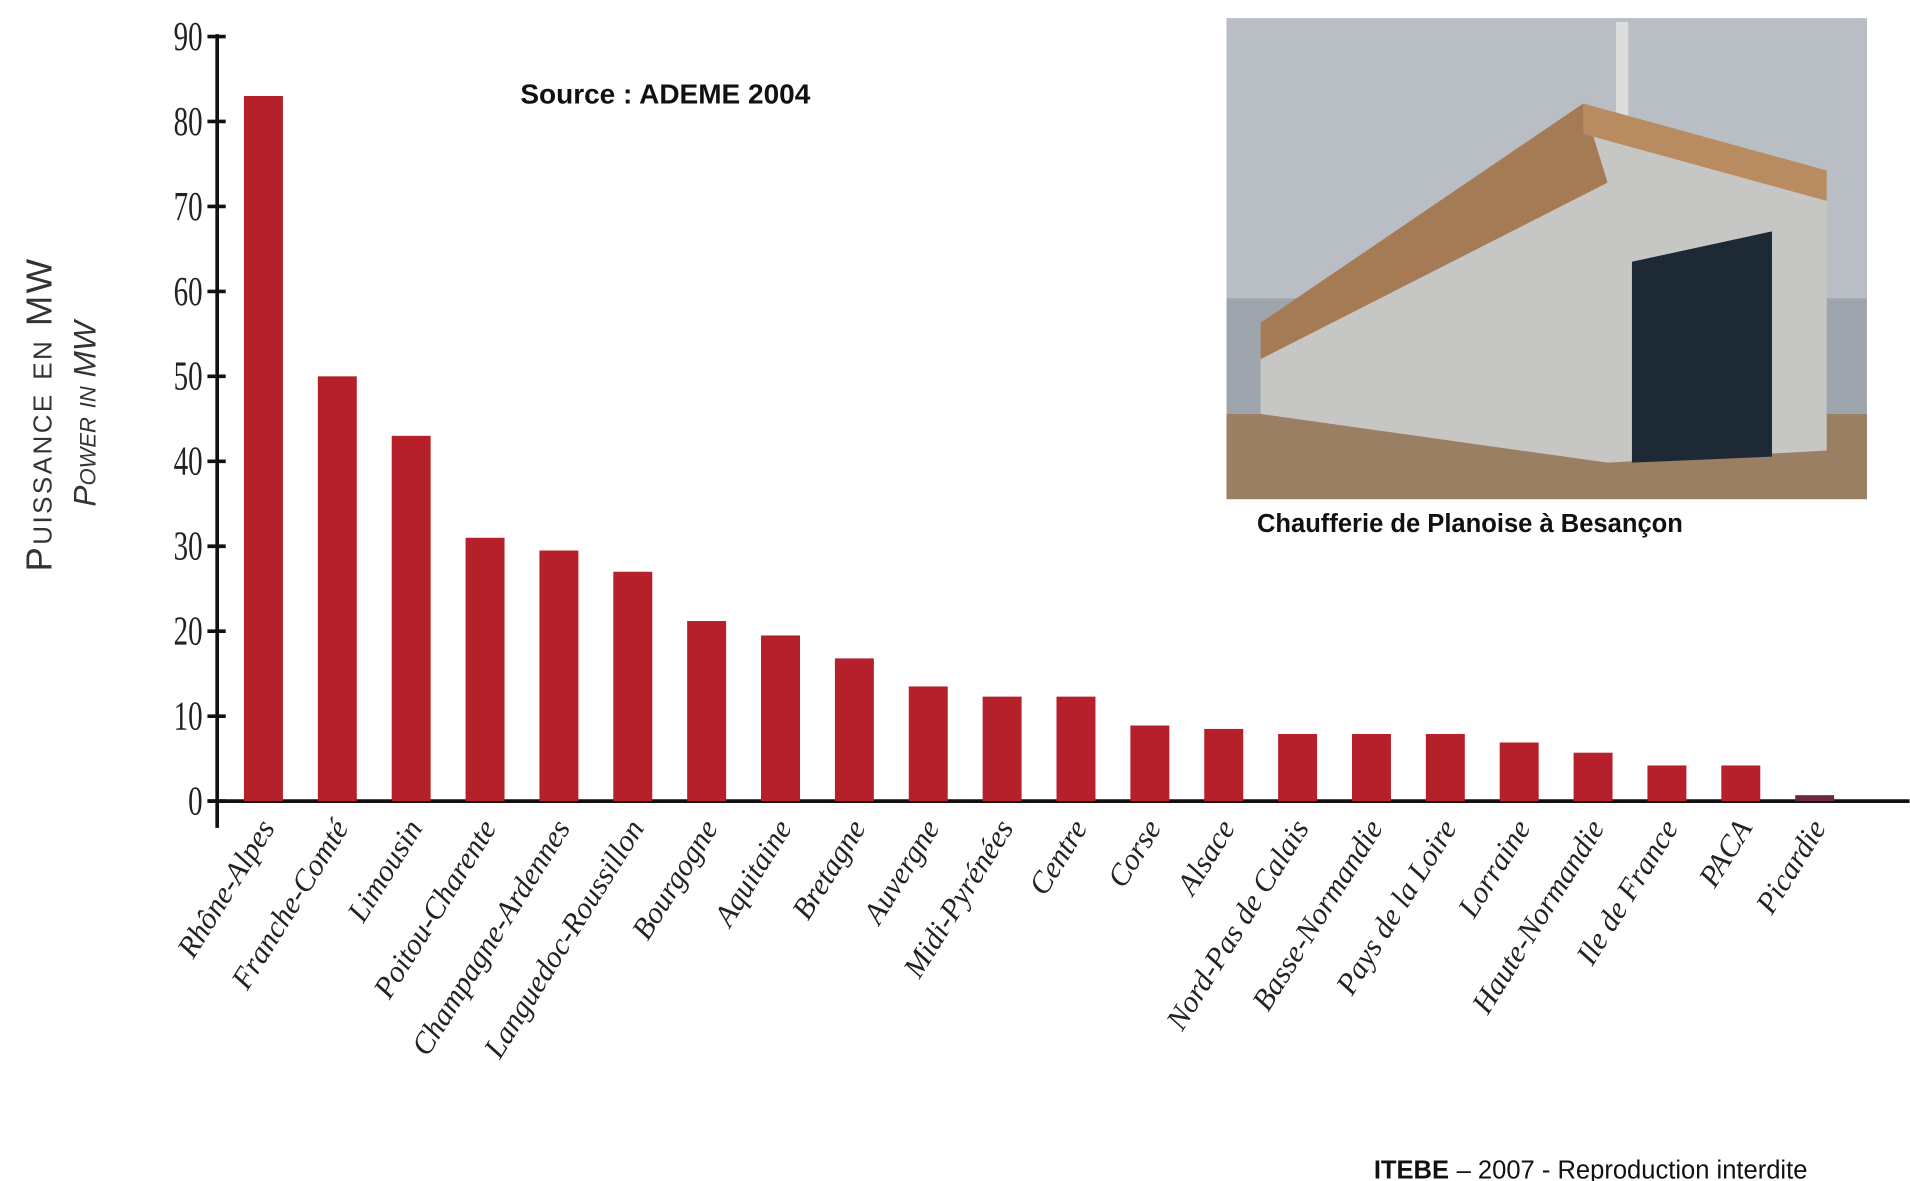  Describe the element at coordinates (1632, 1169) in the screenshot. I see `footer-text: – 2007 - Reproduction interdite` at that location.